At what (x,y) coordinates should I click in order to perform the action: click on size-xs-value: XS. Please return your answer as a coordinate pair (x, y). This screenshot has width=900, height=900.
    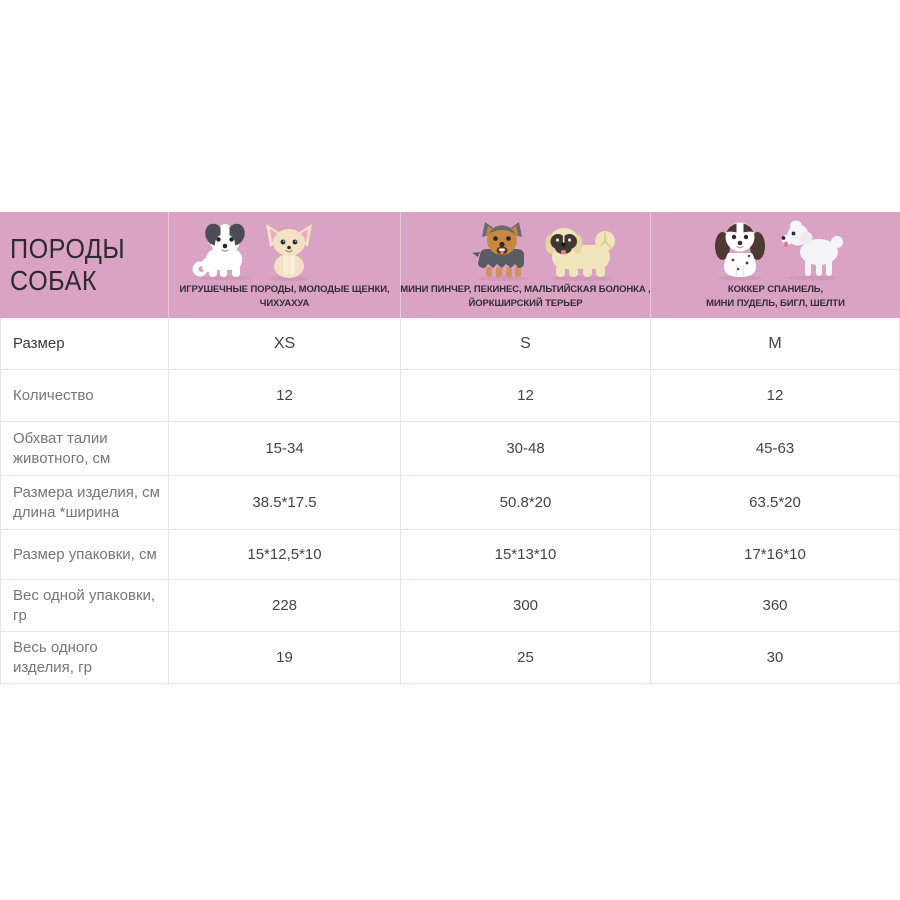
    Looking at the image, I should click on (284, 343).